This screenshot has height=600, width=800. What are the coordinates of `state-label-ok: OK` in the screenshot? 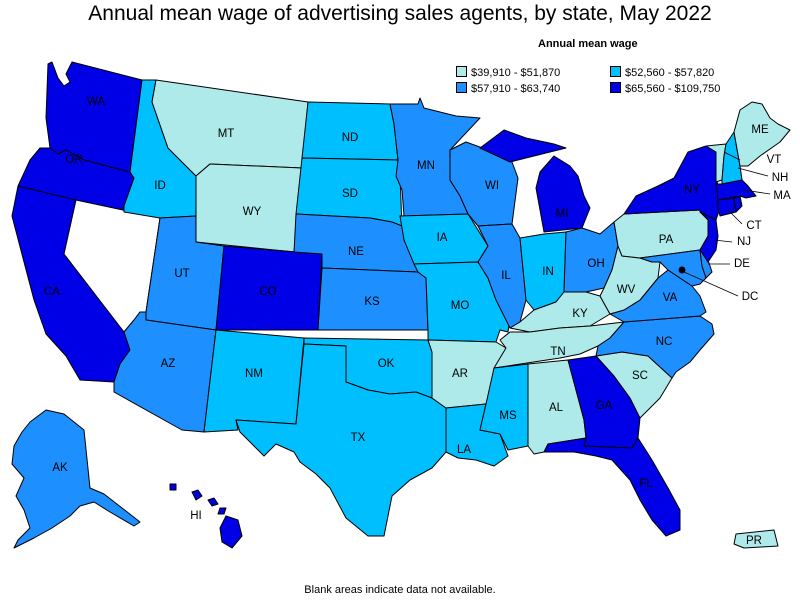 It's located at (386, 364).